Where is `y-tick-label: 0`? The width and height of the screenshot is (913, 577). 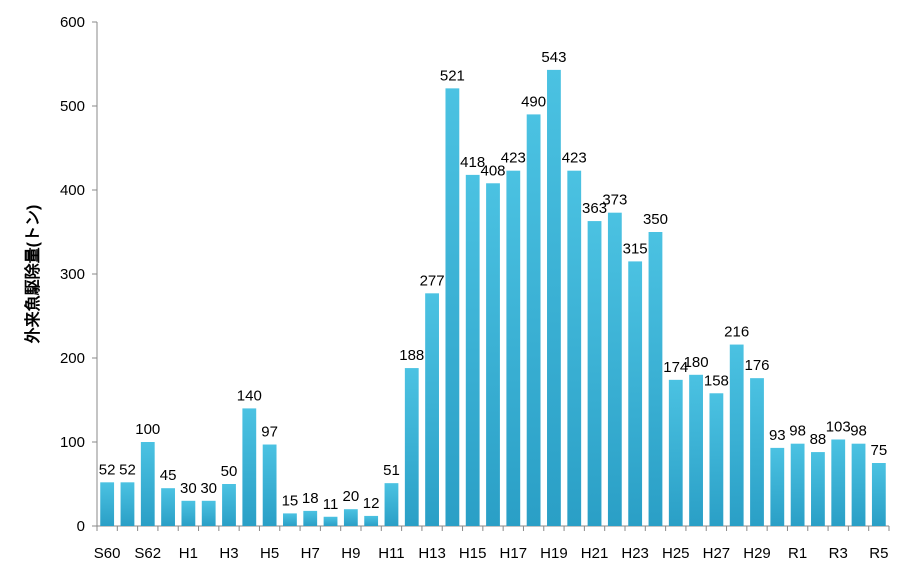
y-tick-label: 0 is located at coordinates (81, 526).